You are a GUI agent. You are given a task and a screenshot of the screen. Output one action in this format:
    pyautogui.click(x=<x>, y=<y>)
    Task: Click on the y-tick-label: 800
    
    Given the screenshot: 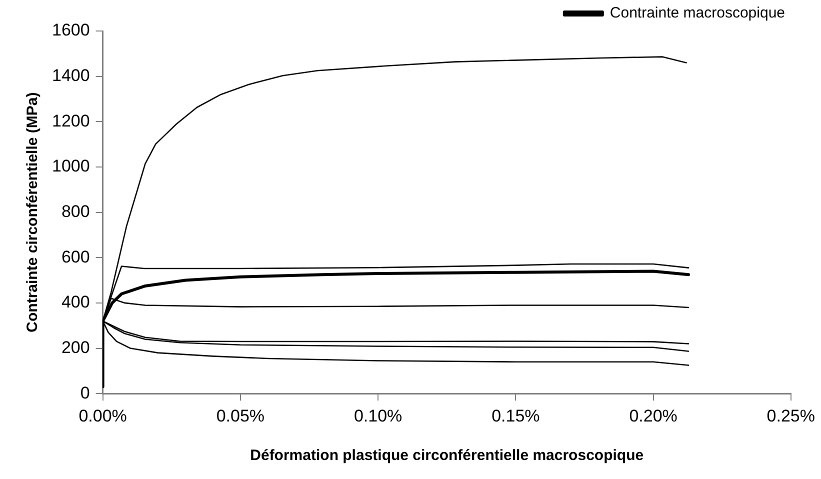 What is the action you would take?
    pyautogui.click(x=75, y=211)
    